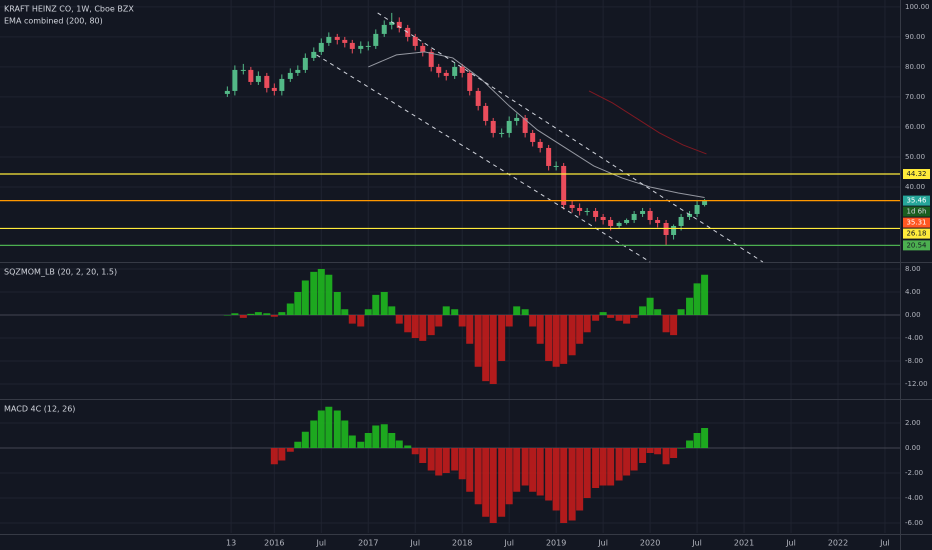 The height and width of the screenshot is (550, 932). I want to click on panel-title: MACD 4C (12, 26), so click(39, 409).